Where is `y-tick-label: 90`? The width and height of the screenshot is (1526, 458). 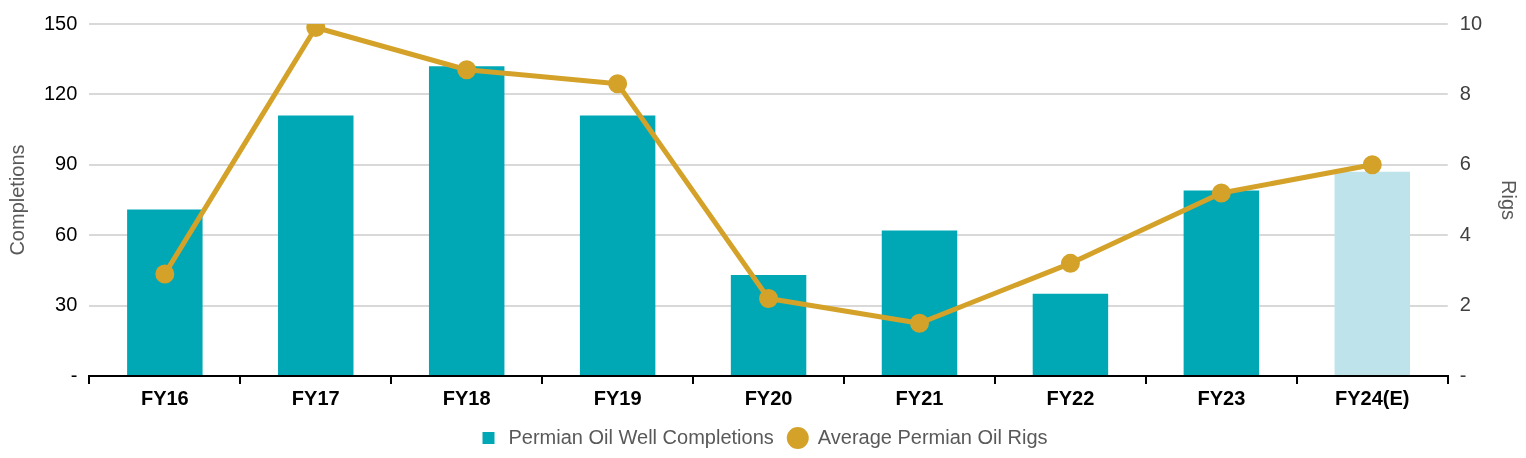 y-tick-label: 90 is located at coordinates (66, 163).